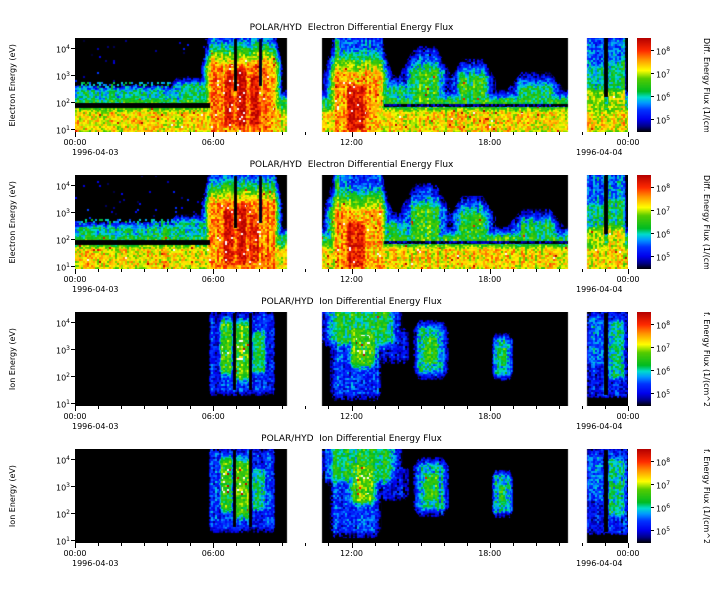  What do you see at coordinates (68, 540) in the screenshot?
I see `tick-exponent: 1` at bounding box center [68, 540].